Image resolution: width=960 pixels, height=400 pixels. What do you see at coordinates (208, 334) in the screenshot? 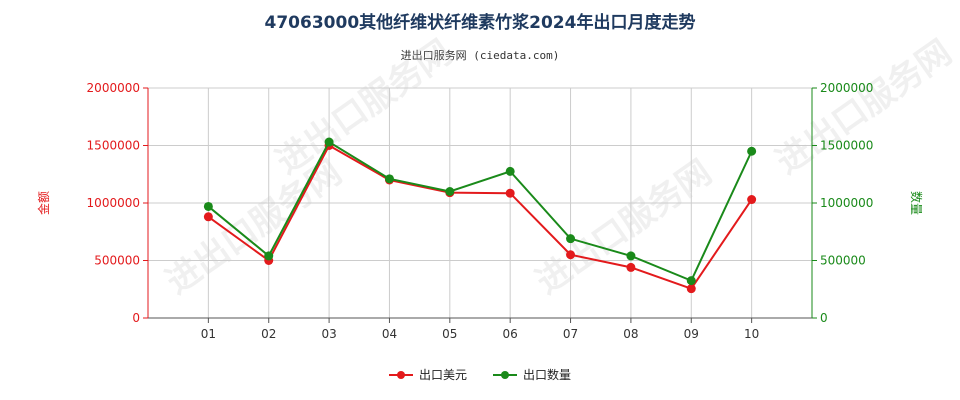
I see `x-tick-label: 01` at bounding box center [208, 334].